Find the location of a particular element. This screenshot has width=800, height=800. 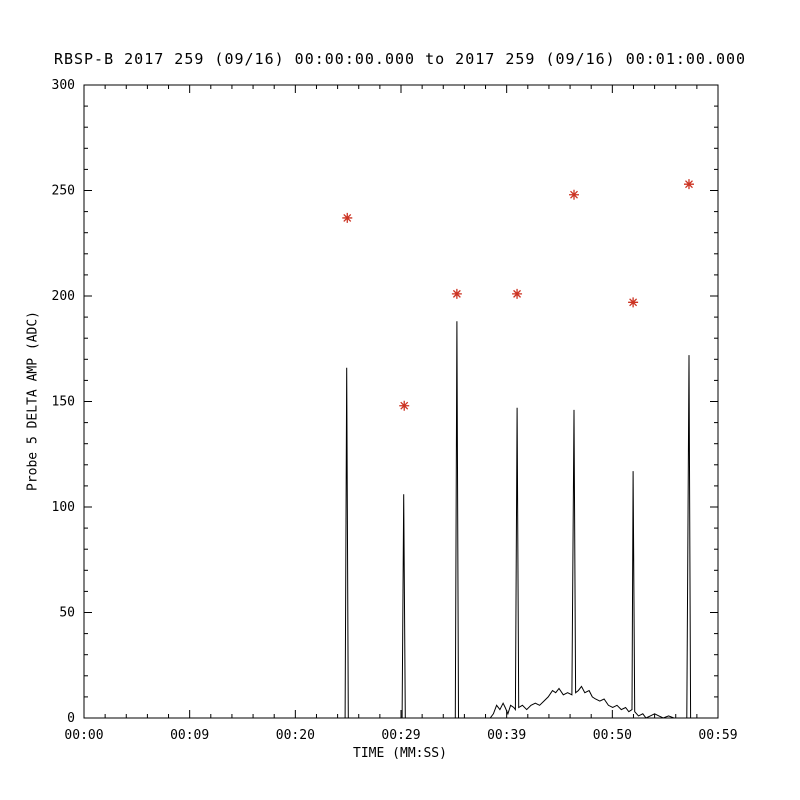

y-tick-label: 300 is located at coordinates (63, 85).